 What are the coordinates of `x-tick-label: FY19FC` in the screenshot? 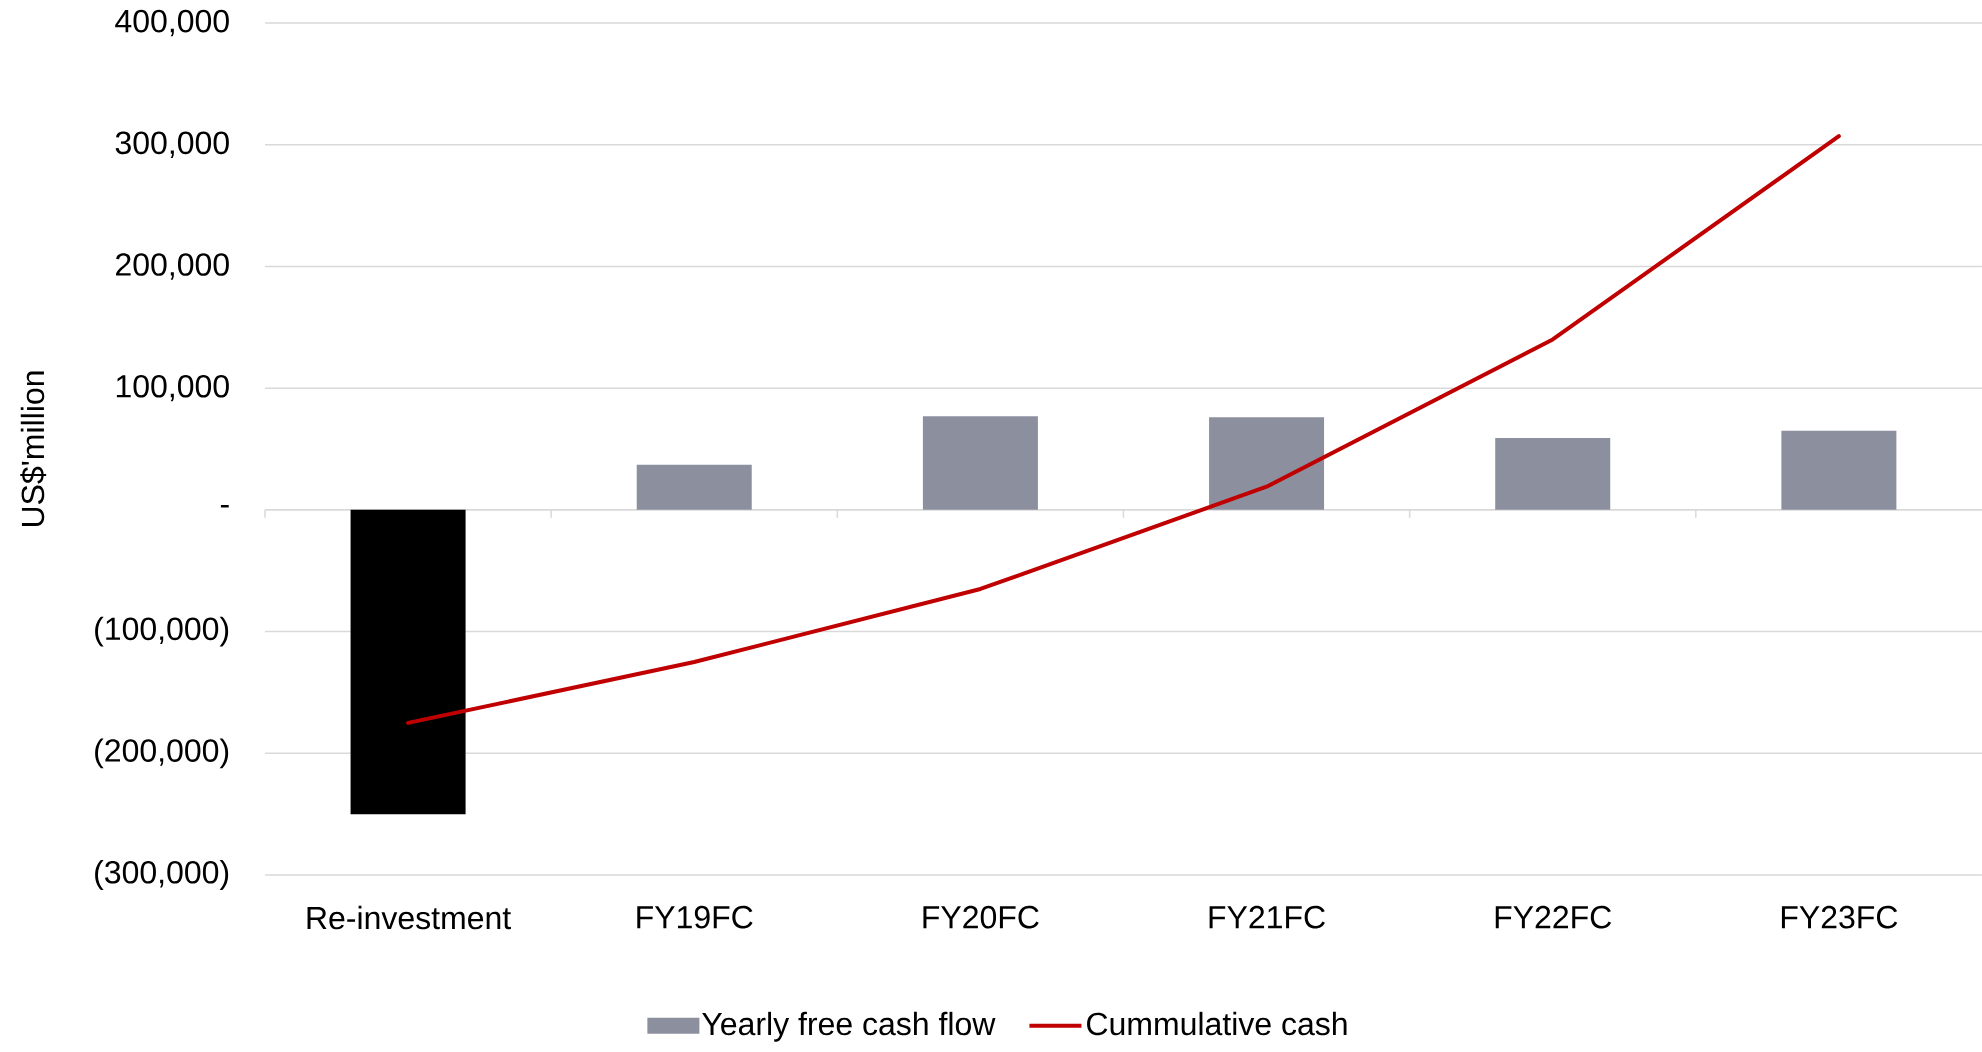 It's located at (695, 917).